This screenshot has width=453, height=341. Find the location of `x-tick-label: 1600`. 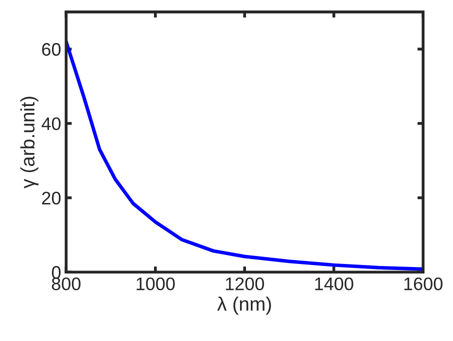

x-tick-label: 1600 is located at coordinates (423, 283).